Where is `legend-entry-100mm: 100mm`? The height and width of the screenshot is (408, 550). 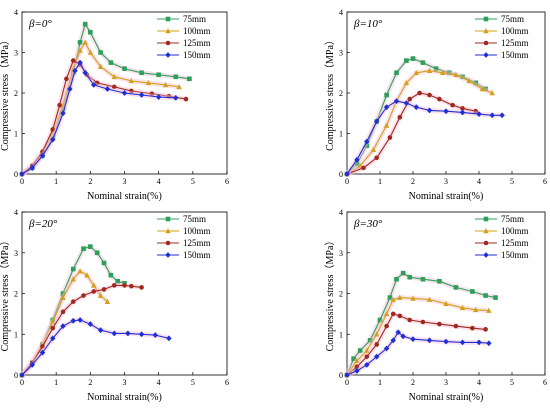
legend-entry-100mm: 100mm is located at coordinates (502, 31).